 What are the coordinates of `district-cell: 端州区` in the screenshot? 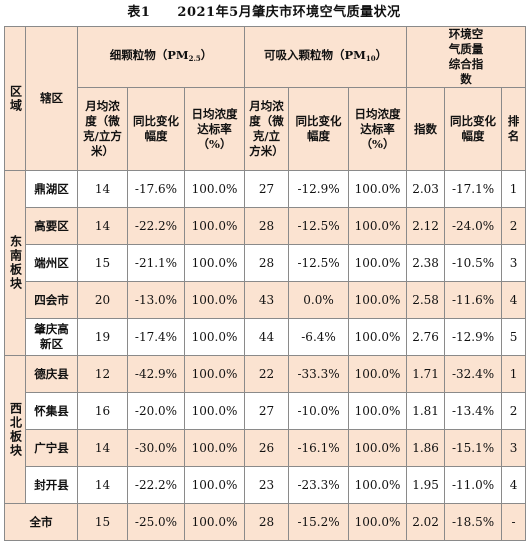 It's located at (51, 263).